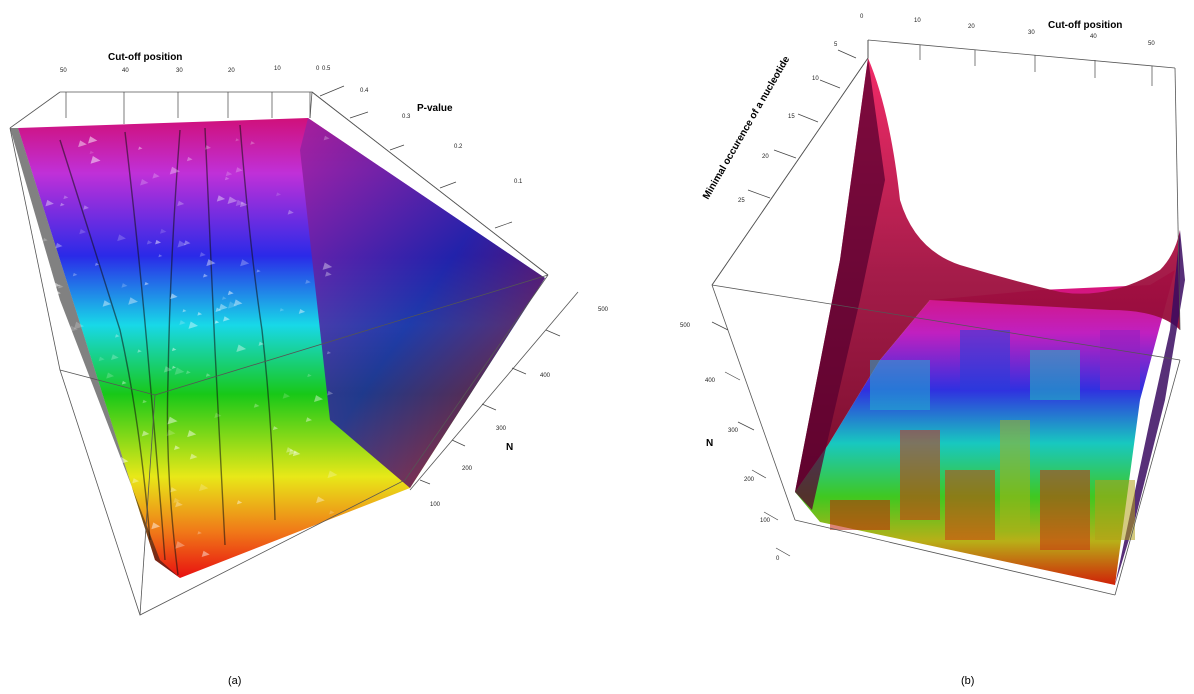  I want to click on x-axis-title-a: Cut-off position, so click(145, 57).